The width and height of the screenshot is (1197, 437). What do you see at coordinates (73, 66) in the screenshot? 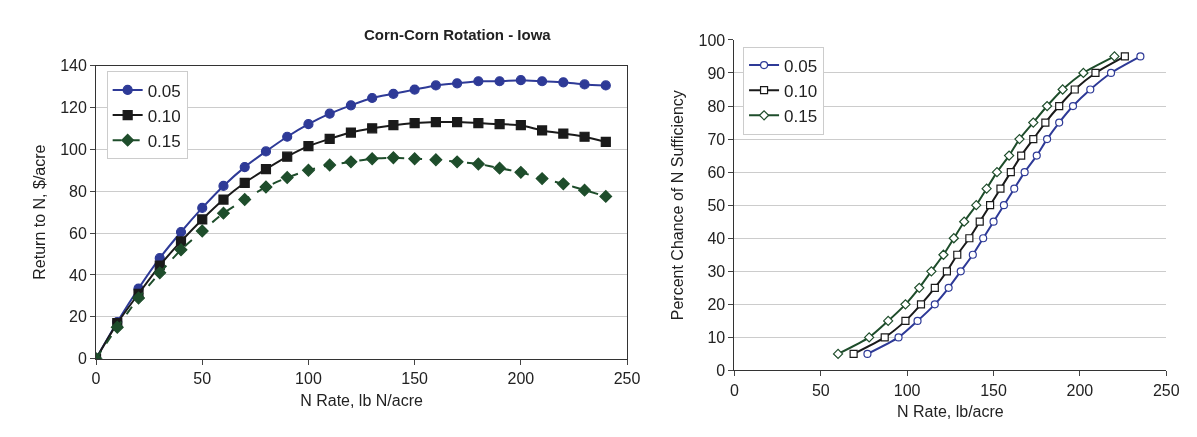
I see `y-tick-label: 140` at bounding box center [73, 66].